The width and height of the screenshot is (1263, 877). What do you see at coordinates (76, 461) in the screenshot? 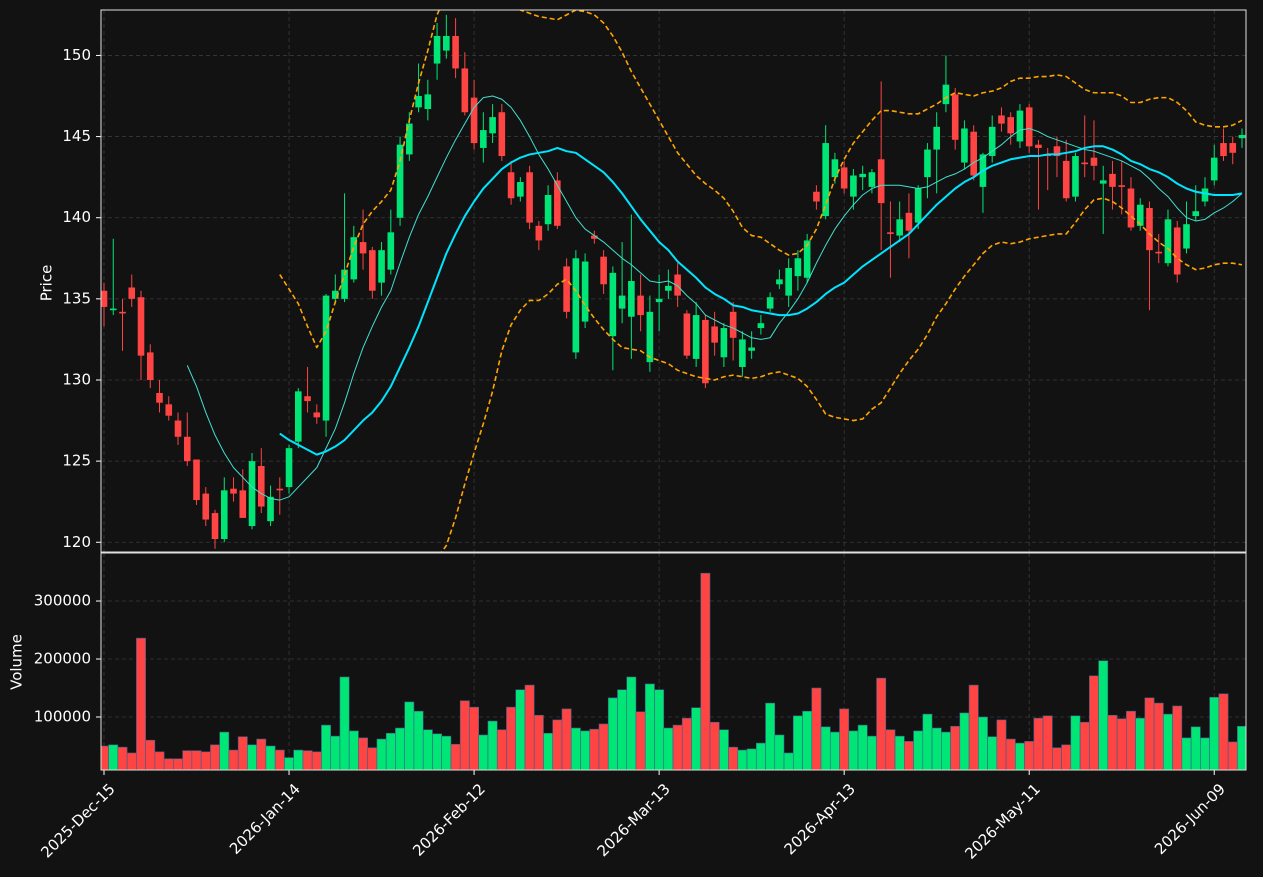
I see `y-tick-label: 125` at bounding box center [76, 461].